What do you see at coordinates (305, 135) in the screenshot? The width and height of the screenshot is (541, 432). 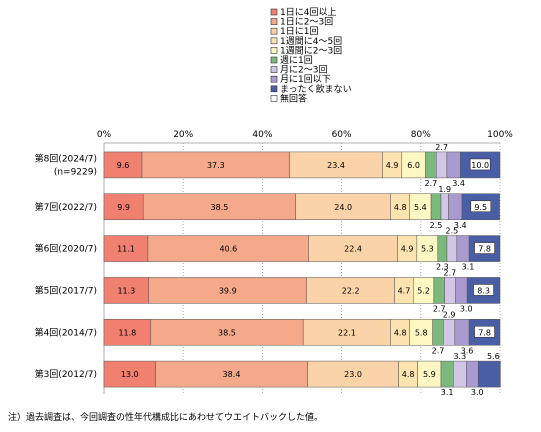 I see `x-axis-ticks: 0% 20% 40% 60% 80% 100%` at bounding box center [305, 135].